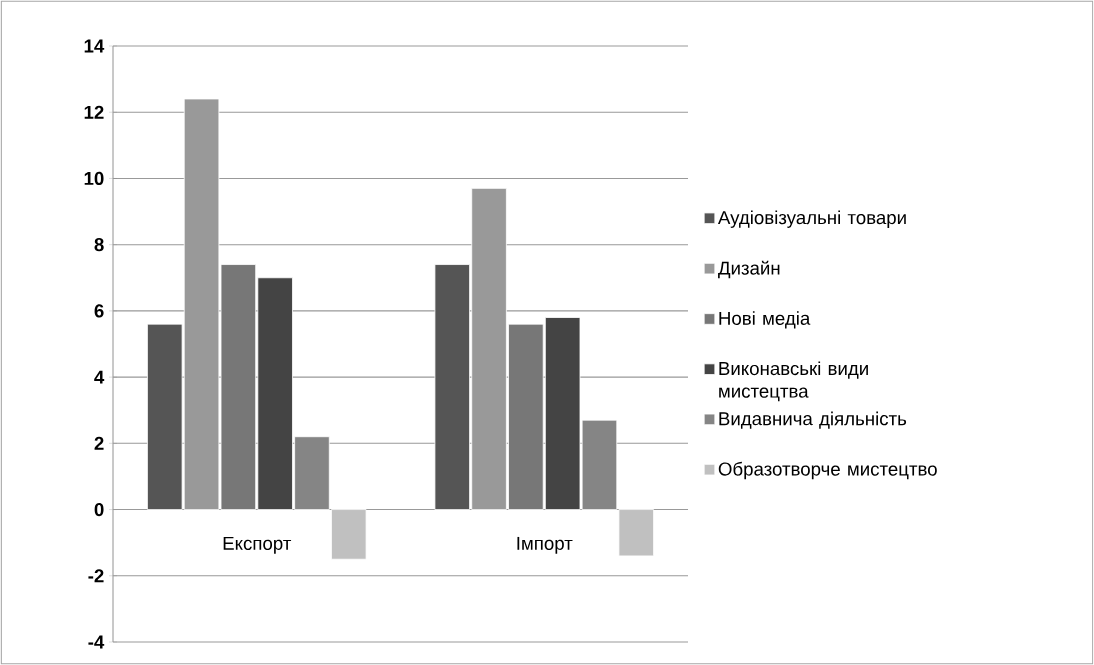 The height and width of the screenshot is (665, 1094). What do you see at coordinates (257, 545) in the screenshot?
I see `x-tick-label: Експорт` at bounding box center [257, 545].